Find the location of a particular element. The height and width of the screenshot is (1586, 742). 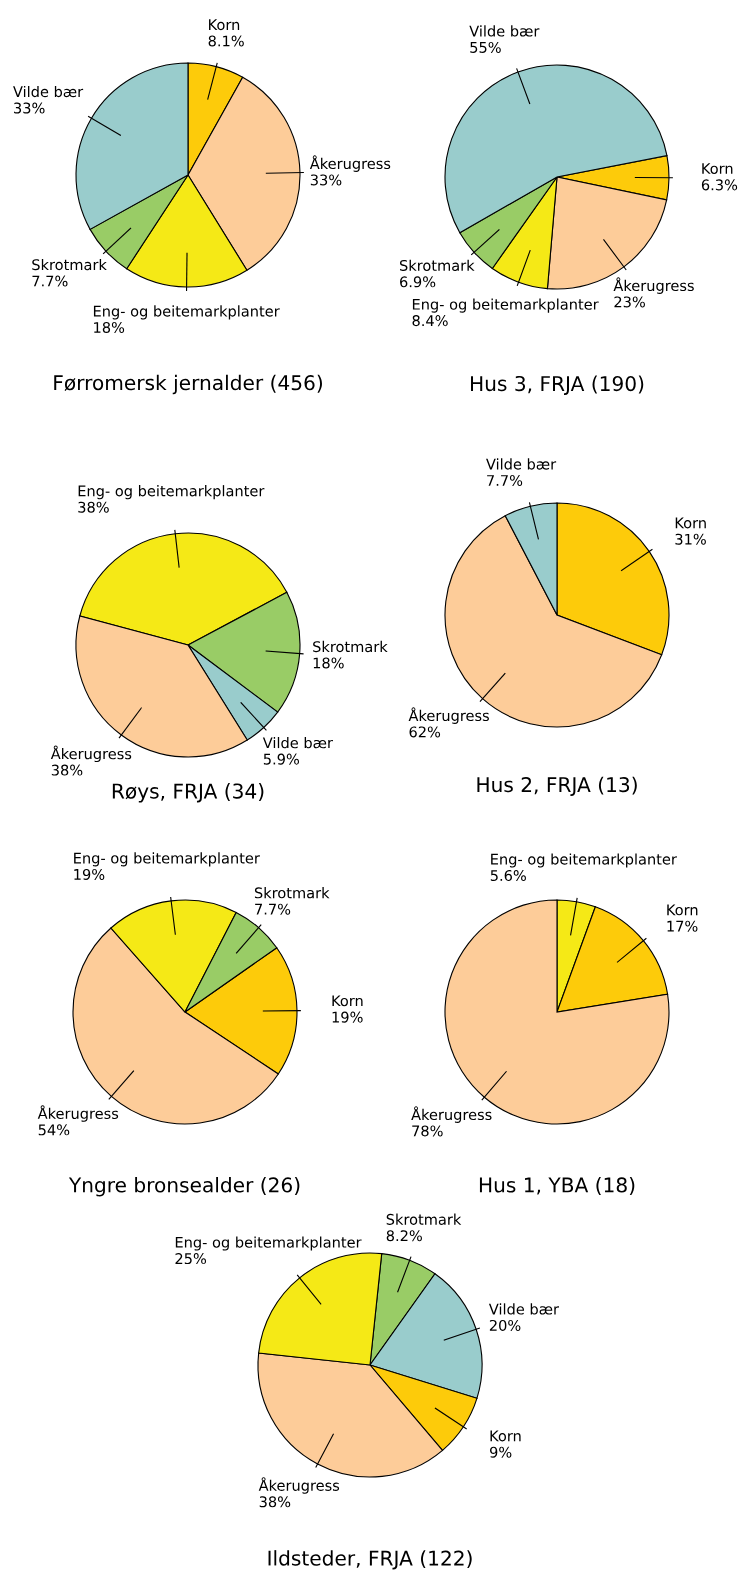

data-label: 6.9% is located at coordinates (418, 282).